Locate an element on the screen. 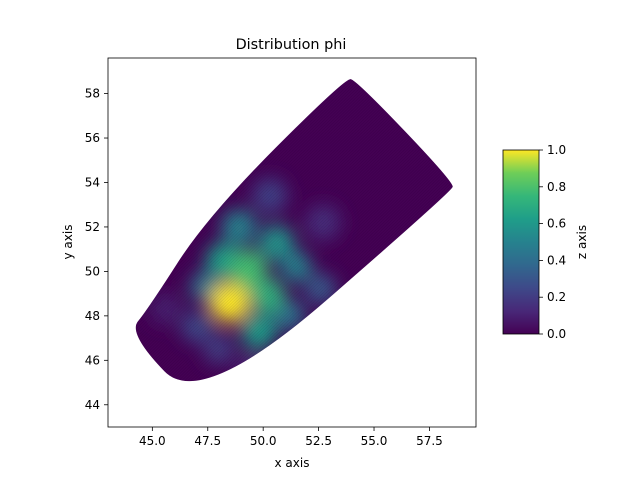  colorbar-tick-label: 0.0 is located at coordinates (556, 334).